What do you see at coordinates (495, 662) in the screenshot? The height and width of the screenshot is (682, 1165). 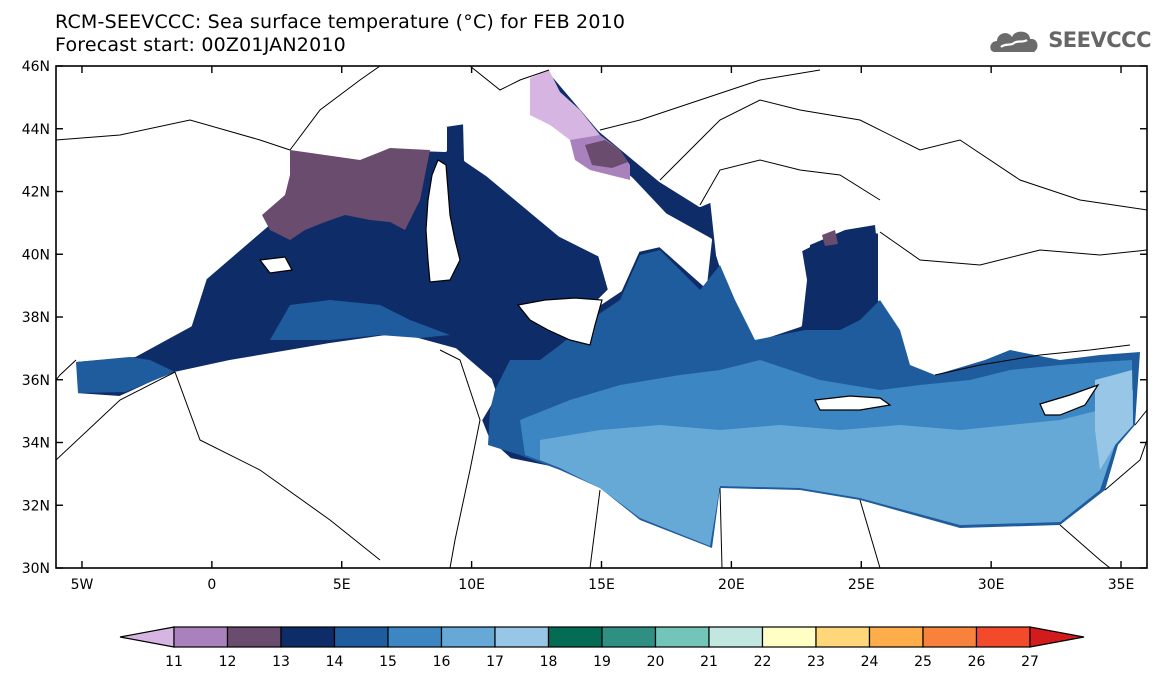 I see `colorbar-label: 17` at bounding box center [495, 662].